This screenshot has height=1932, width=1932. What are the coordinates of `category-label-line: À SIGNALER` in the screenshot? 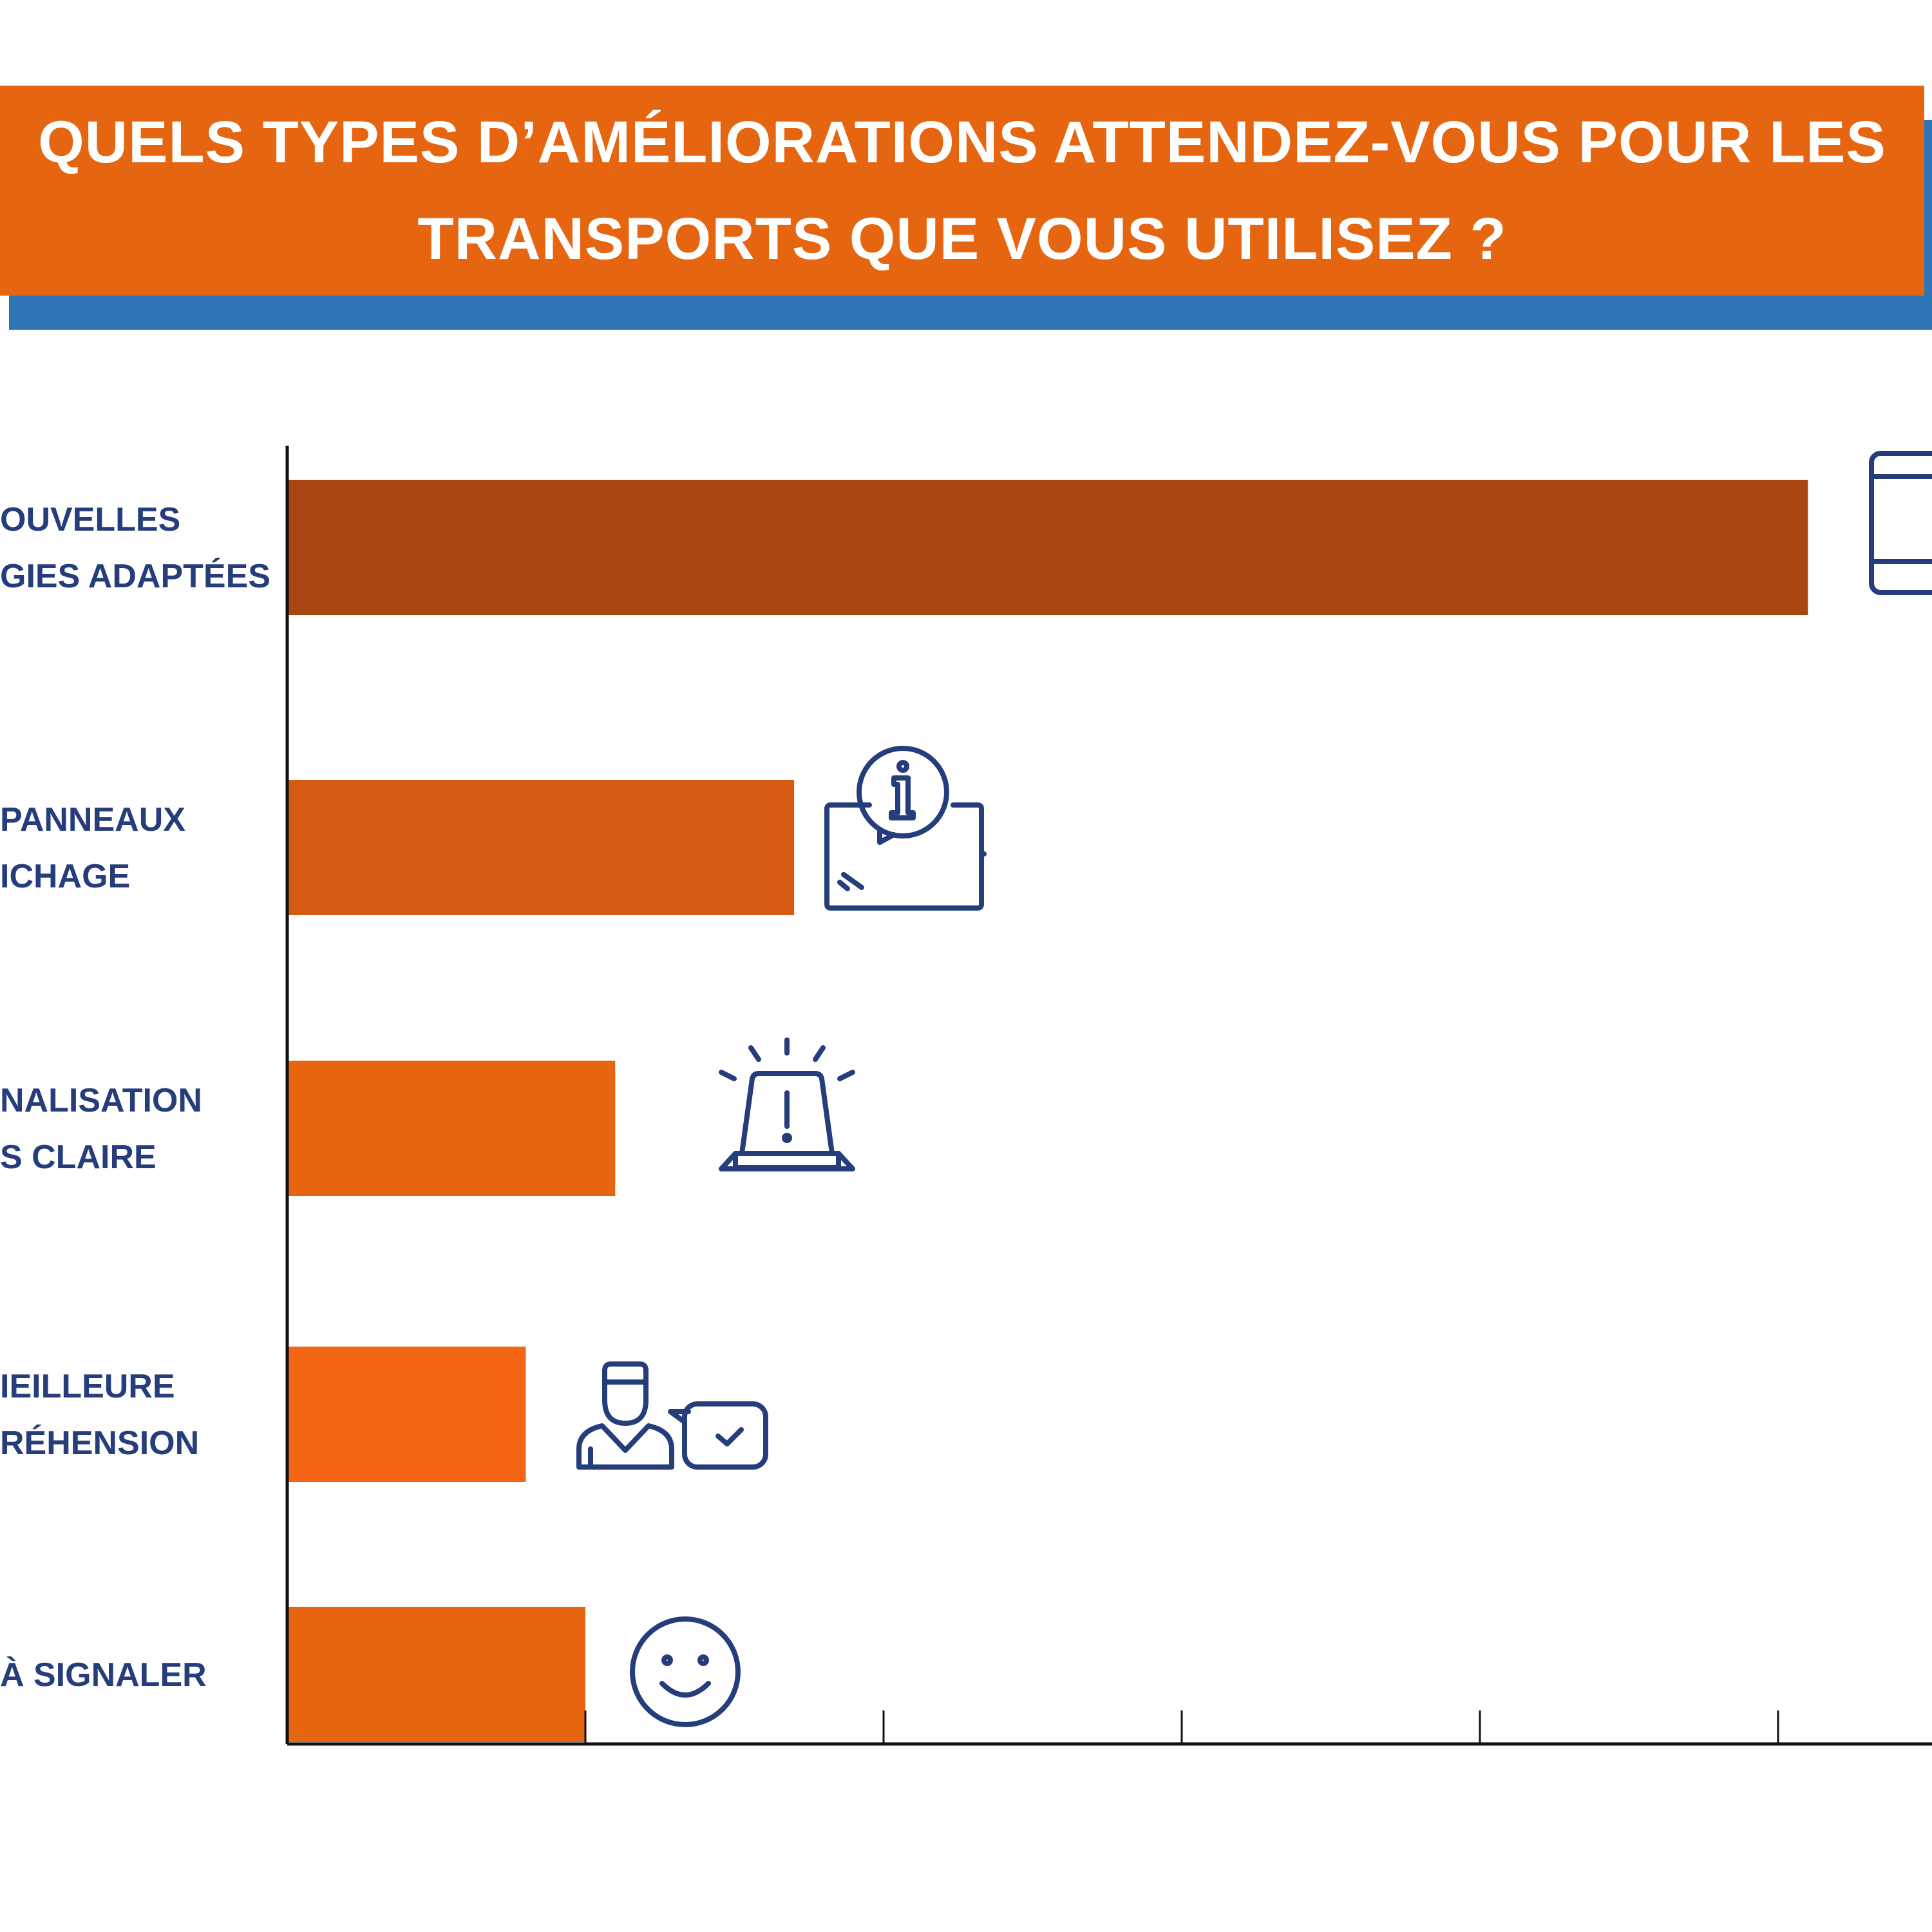 It's located at (104, 1675).